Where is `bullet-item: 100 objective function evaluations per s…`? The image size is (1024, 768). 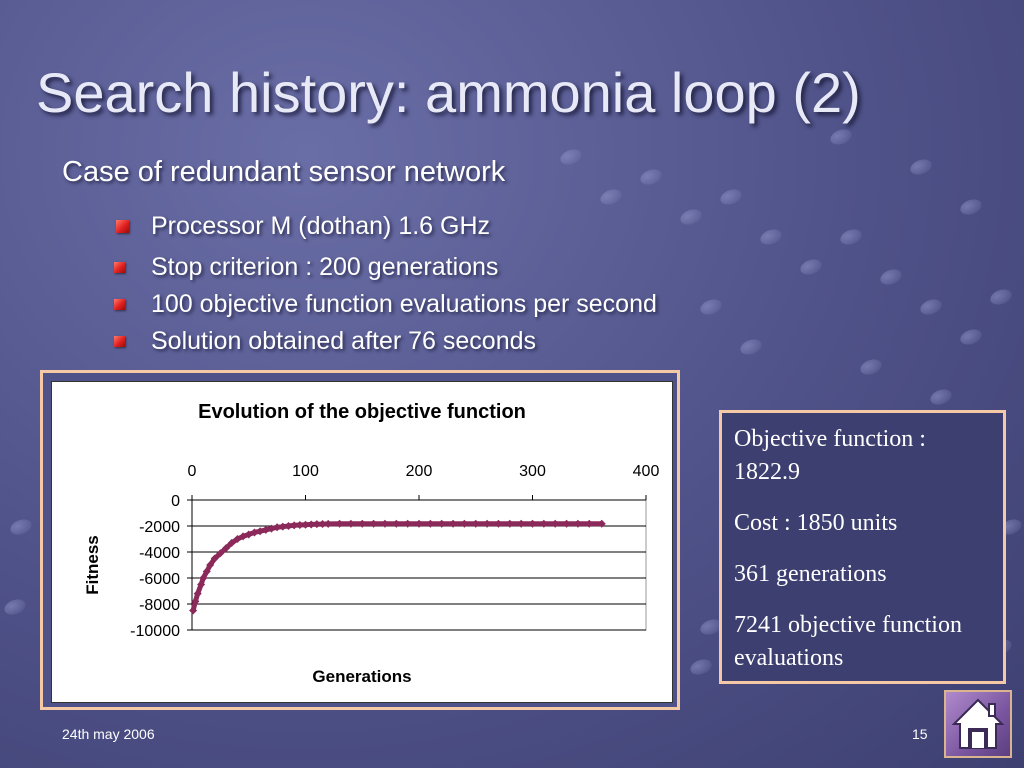
bullet-item: 100 objective function evaluations per s… is located at coordinates (385, 304).